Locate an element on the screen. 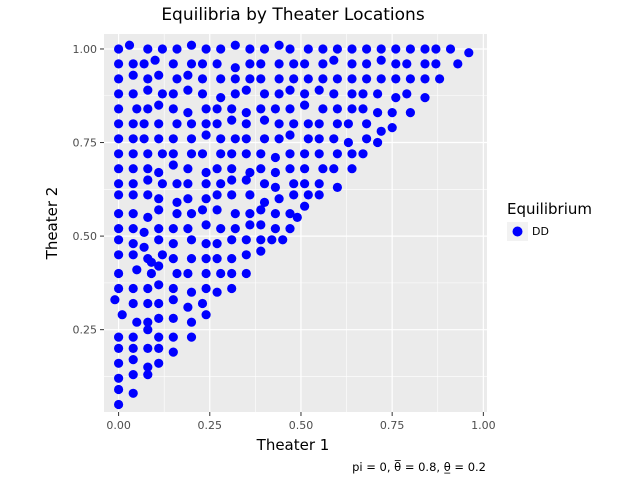  y-tick-label: 0.50 is located at coordinates (85, 236).